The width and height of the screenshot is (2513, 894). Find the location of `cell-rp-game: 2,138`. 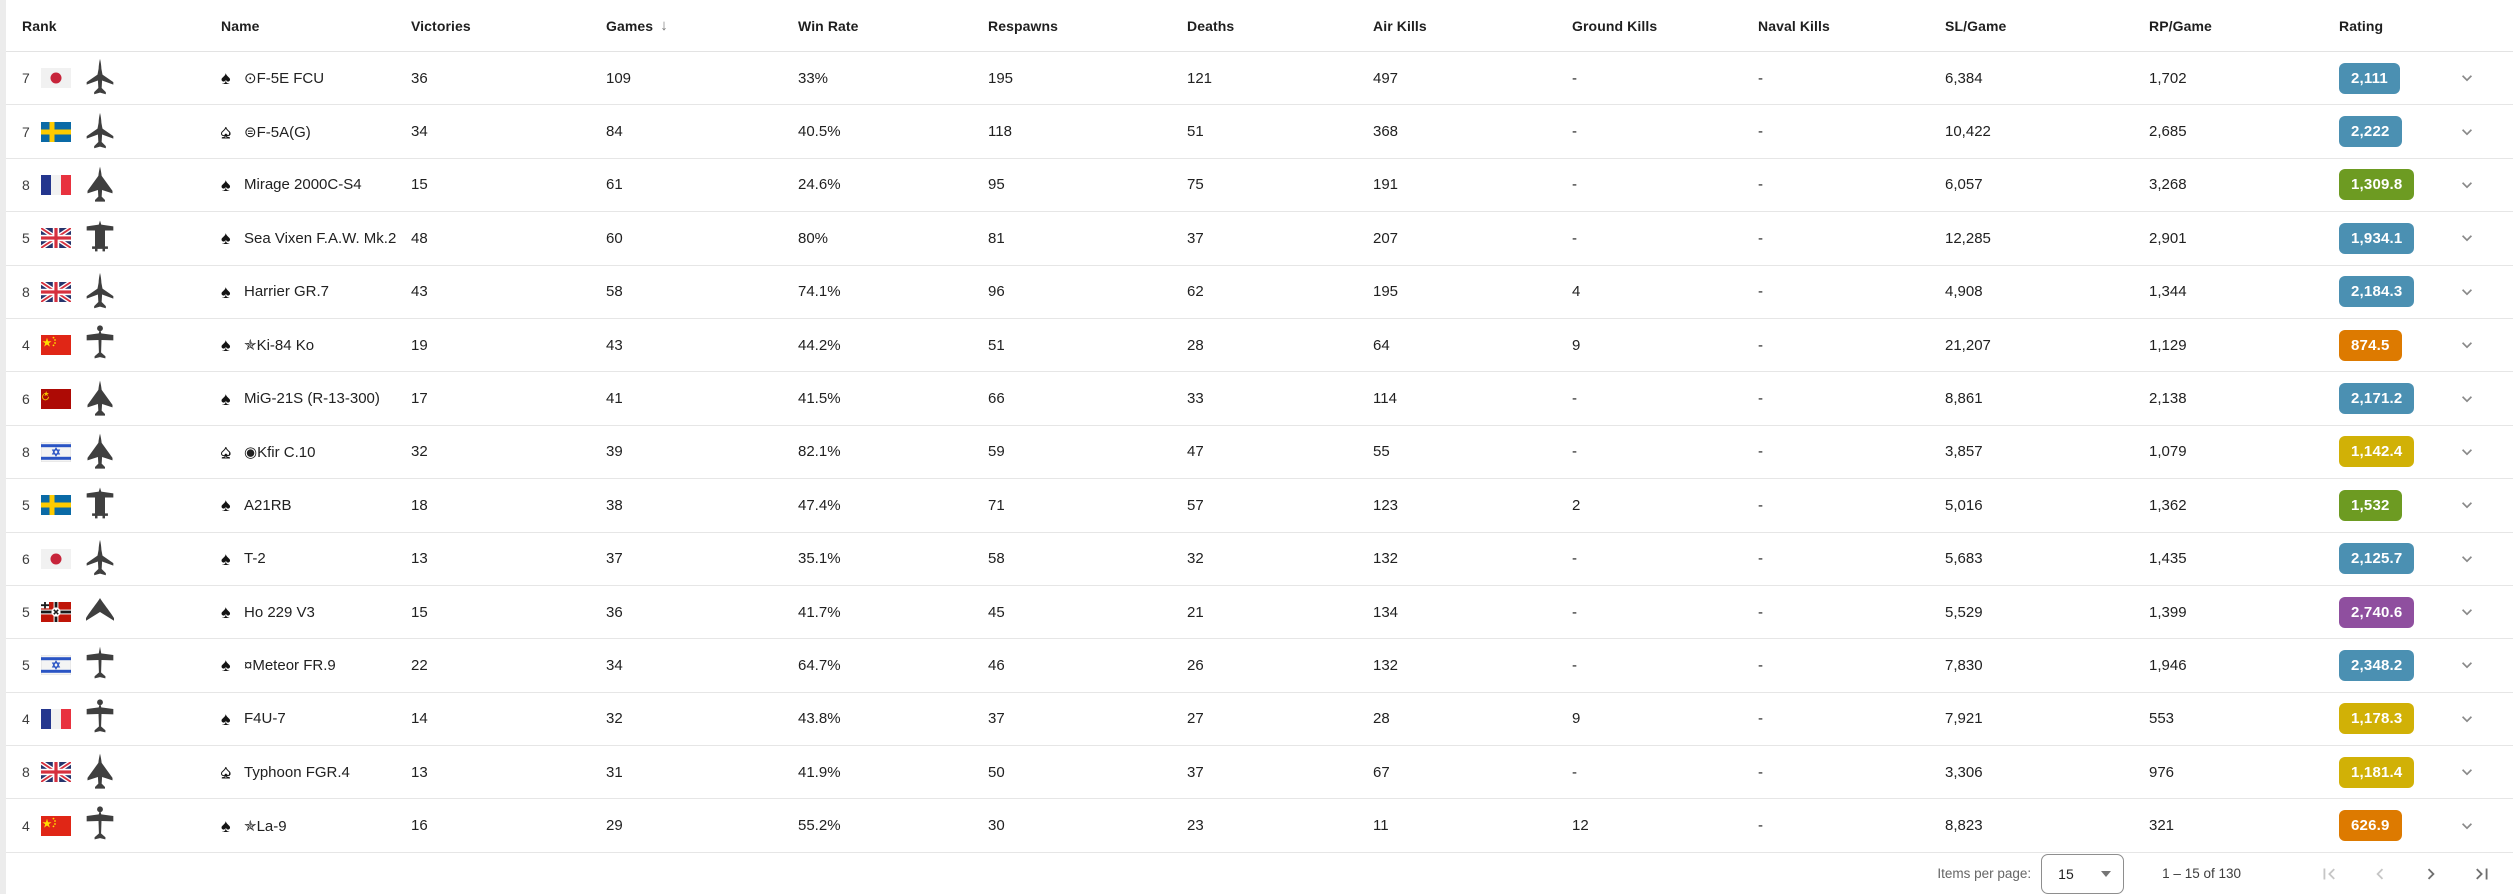

cell-rp-game: 2,138 is located at coordinates (2168, 399).